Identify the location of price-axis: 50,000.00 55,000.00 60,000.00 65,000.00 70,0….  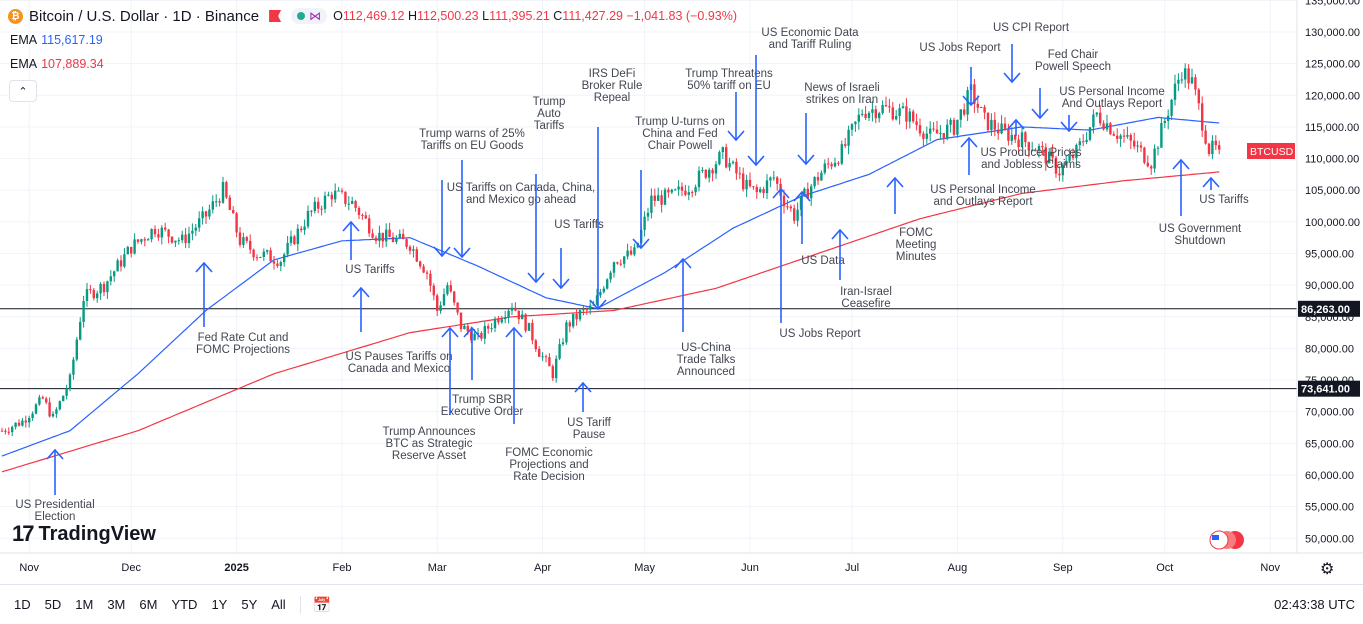
(1303, 276).